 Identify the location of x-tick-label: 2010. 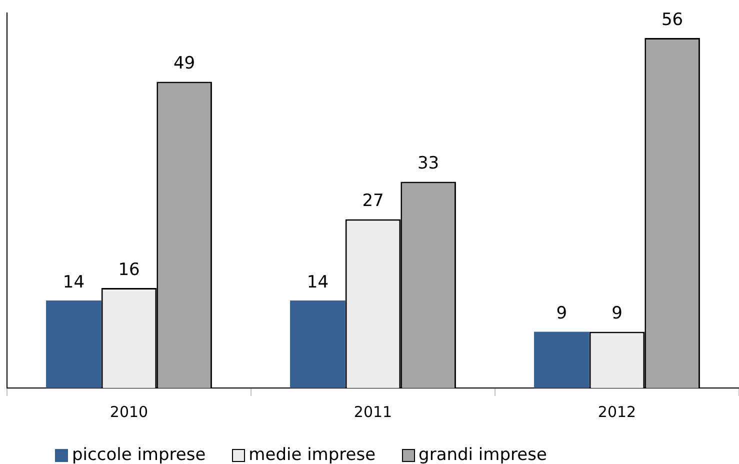
(129, 411).